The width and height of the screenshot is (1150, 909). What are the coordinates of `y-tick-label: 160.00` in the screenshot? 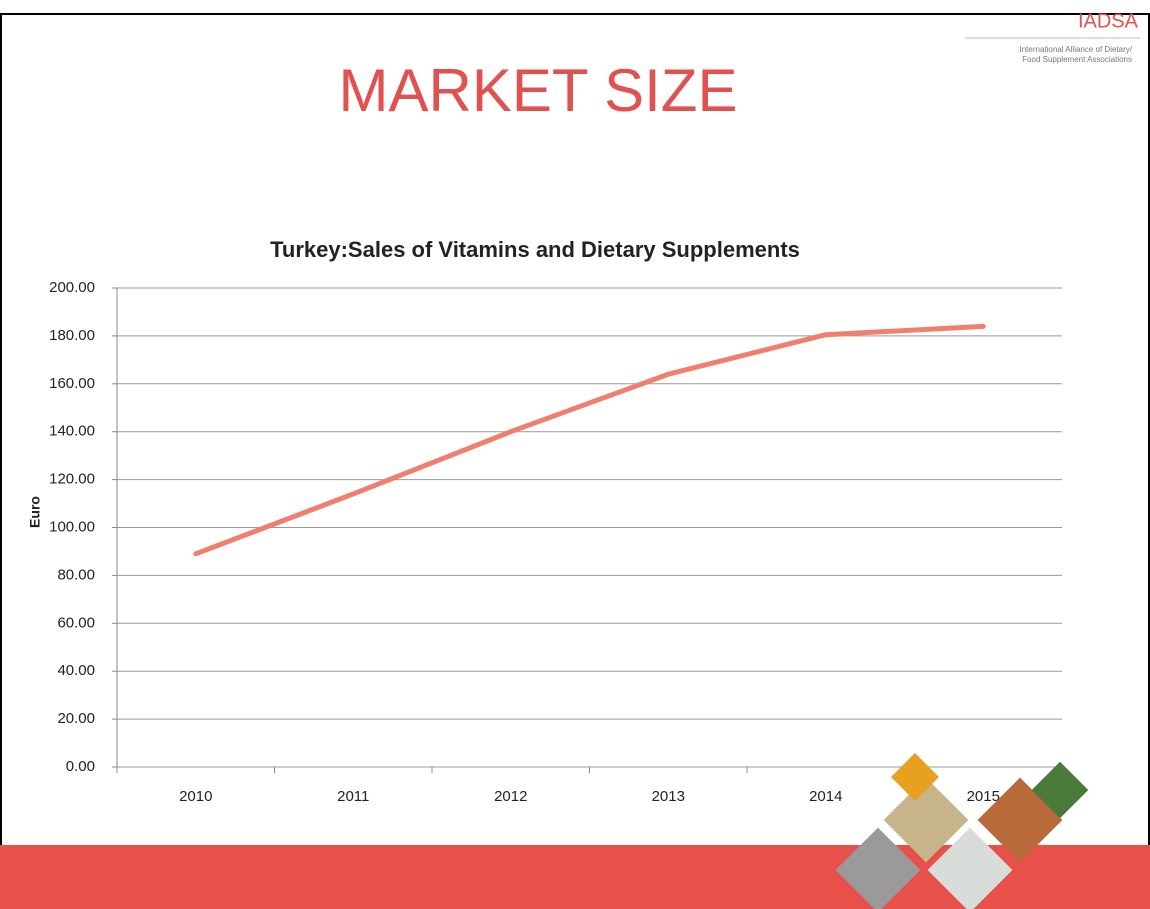 It's located at (72, 383).